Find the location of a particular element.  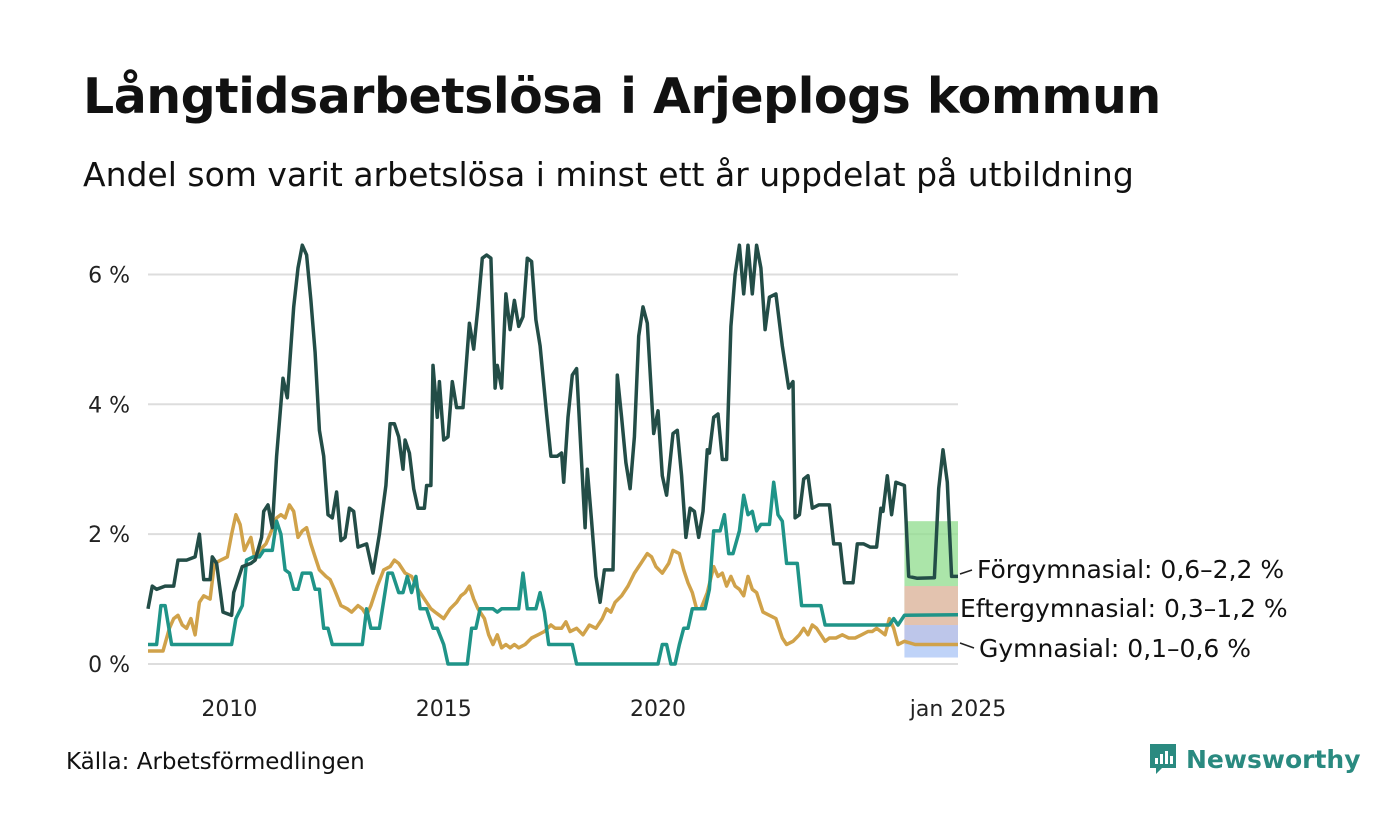

y-tick-label: 4 % is located at coordinates (109, 405).